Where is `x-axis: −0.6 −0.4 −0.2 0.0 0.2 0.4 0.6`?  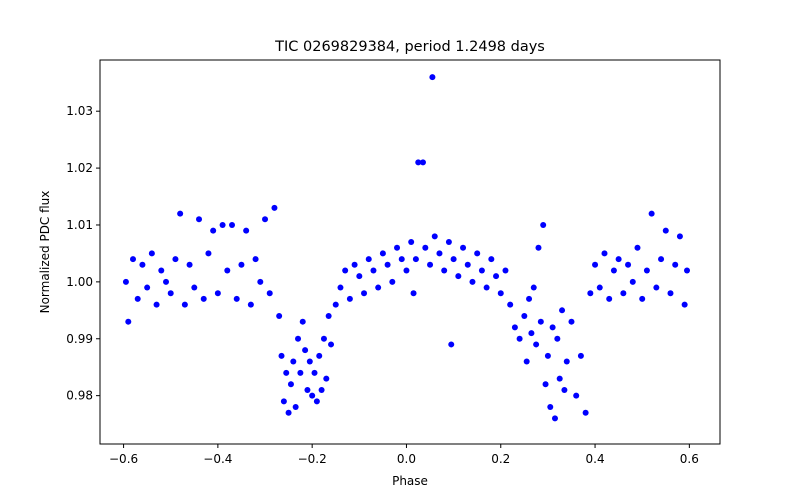 x-axis: −0.6 −0.4 −0.2 0.0 0.2 0.4 0.6 is located at coordinates (404, 455).